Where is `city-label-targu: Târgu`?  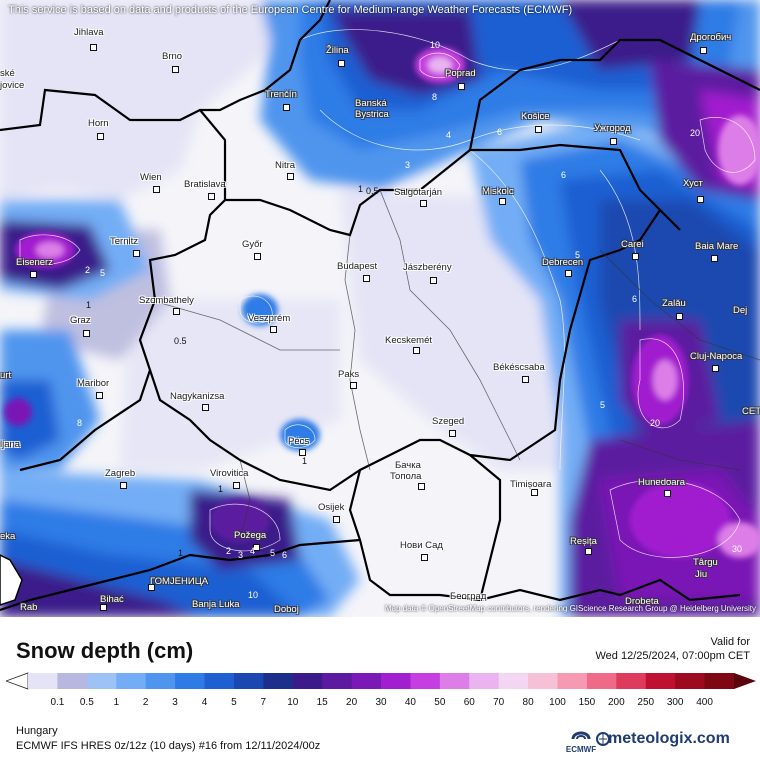 city-label-targu: Târgu is located at coordinates (705, 562).